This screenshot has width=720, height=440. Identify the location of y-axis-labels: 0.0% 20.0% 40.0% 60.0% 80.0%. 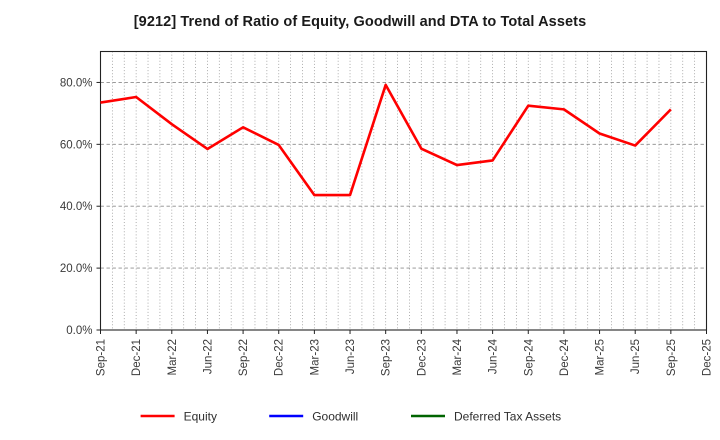
(76, 207).